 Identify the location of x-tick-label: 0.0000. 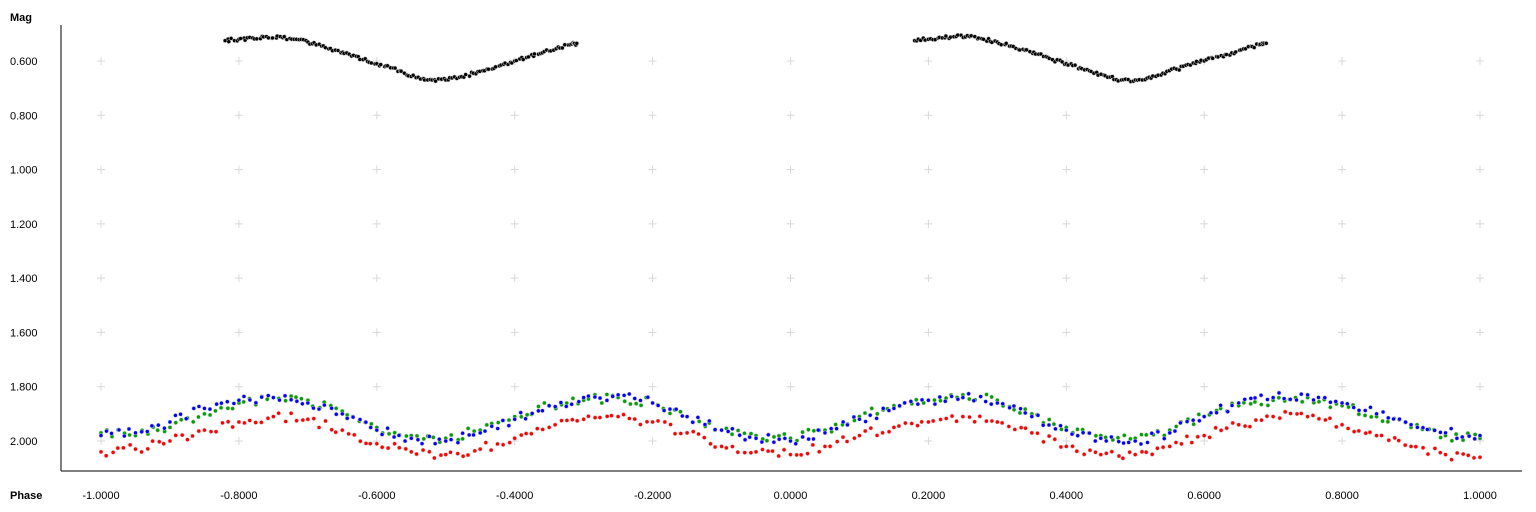
(791, 496).